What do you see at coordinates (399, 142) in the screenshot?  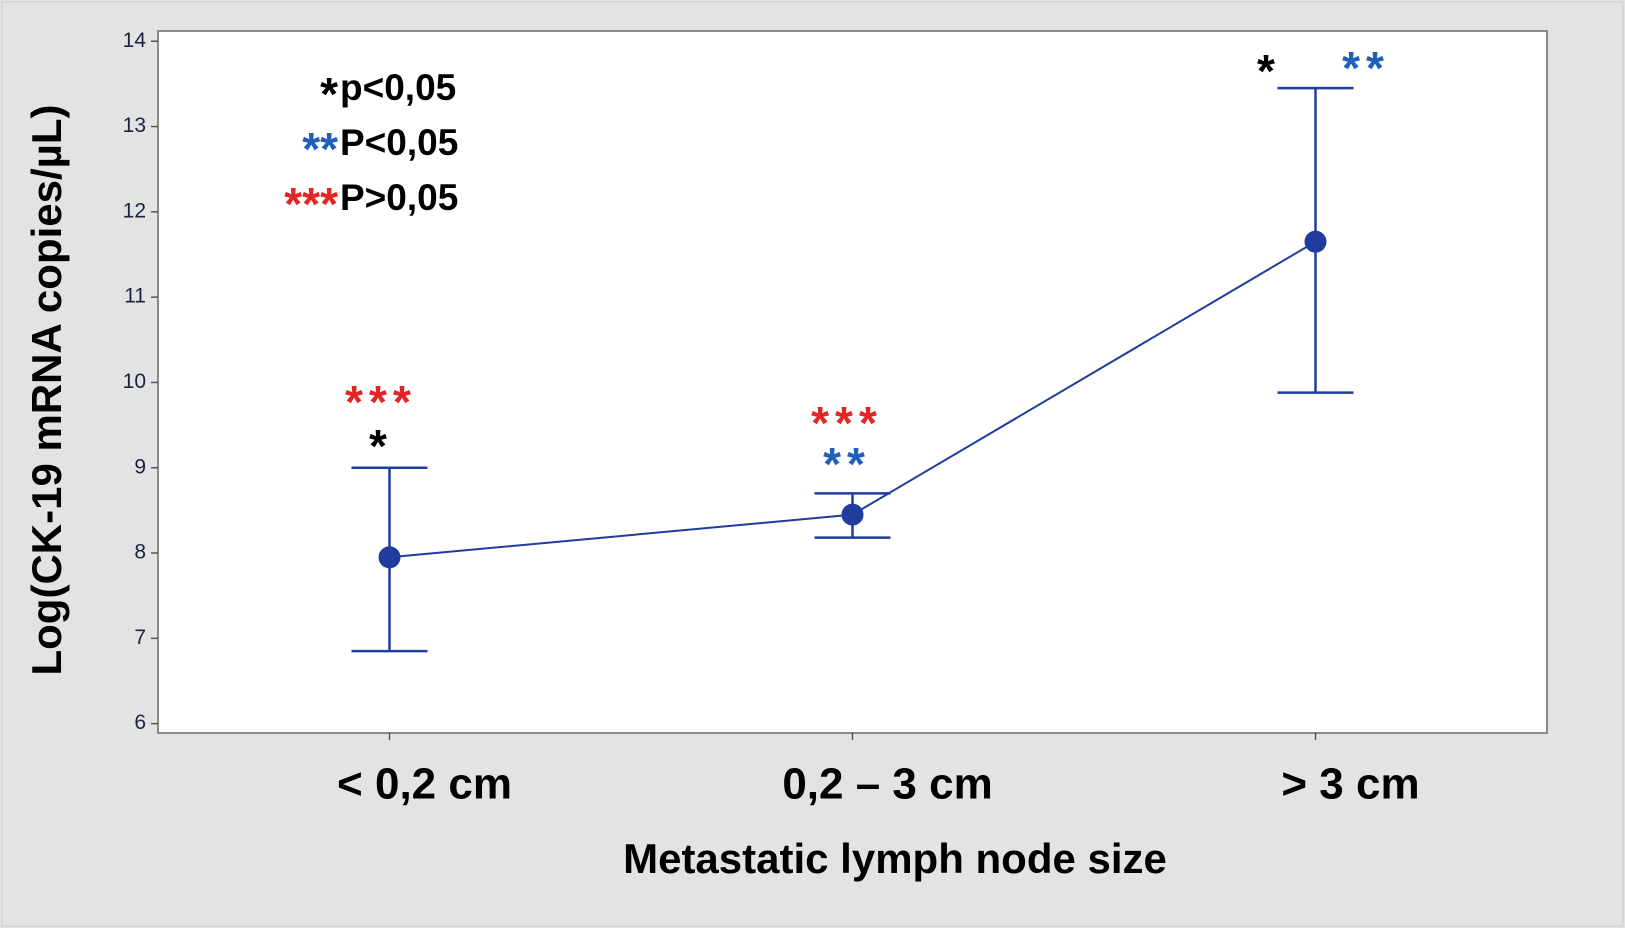 I see `legend-label: P<0,05` at bounding box center [399, 142].